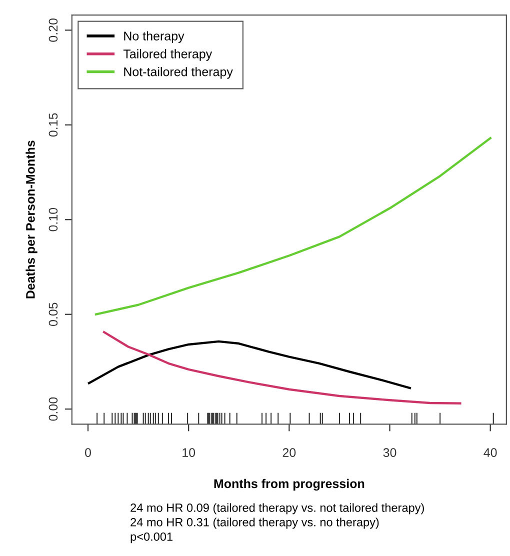  What do you see at coordinates (53, 314) in the screenshot?
I see `y-tick-label: 0.05` at bounding box center [53, 314].